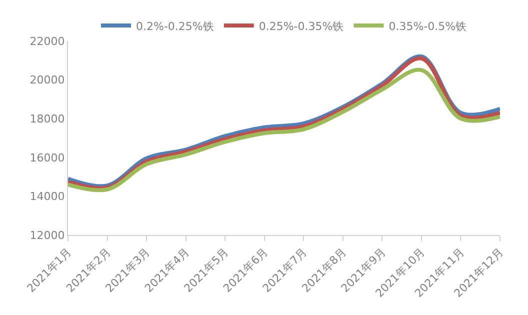 The image size is (528, 315). What do you see at coordinates (47, 119) in the screenshot?
I see `y-tick-label: 18000` at bounding box center [47, 119].